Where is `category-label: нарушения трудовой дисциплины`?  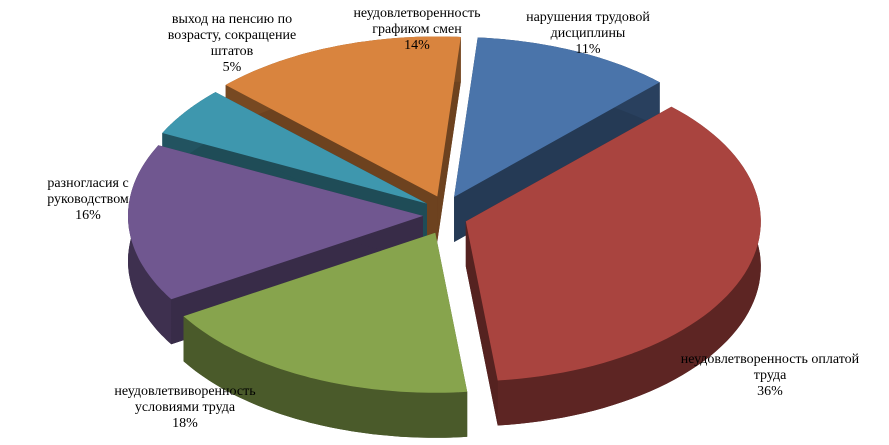 category-label: нарушения трудовой дисциплины is located at coordinates (588, 25).